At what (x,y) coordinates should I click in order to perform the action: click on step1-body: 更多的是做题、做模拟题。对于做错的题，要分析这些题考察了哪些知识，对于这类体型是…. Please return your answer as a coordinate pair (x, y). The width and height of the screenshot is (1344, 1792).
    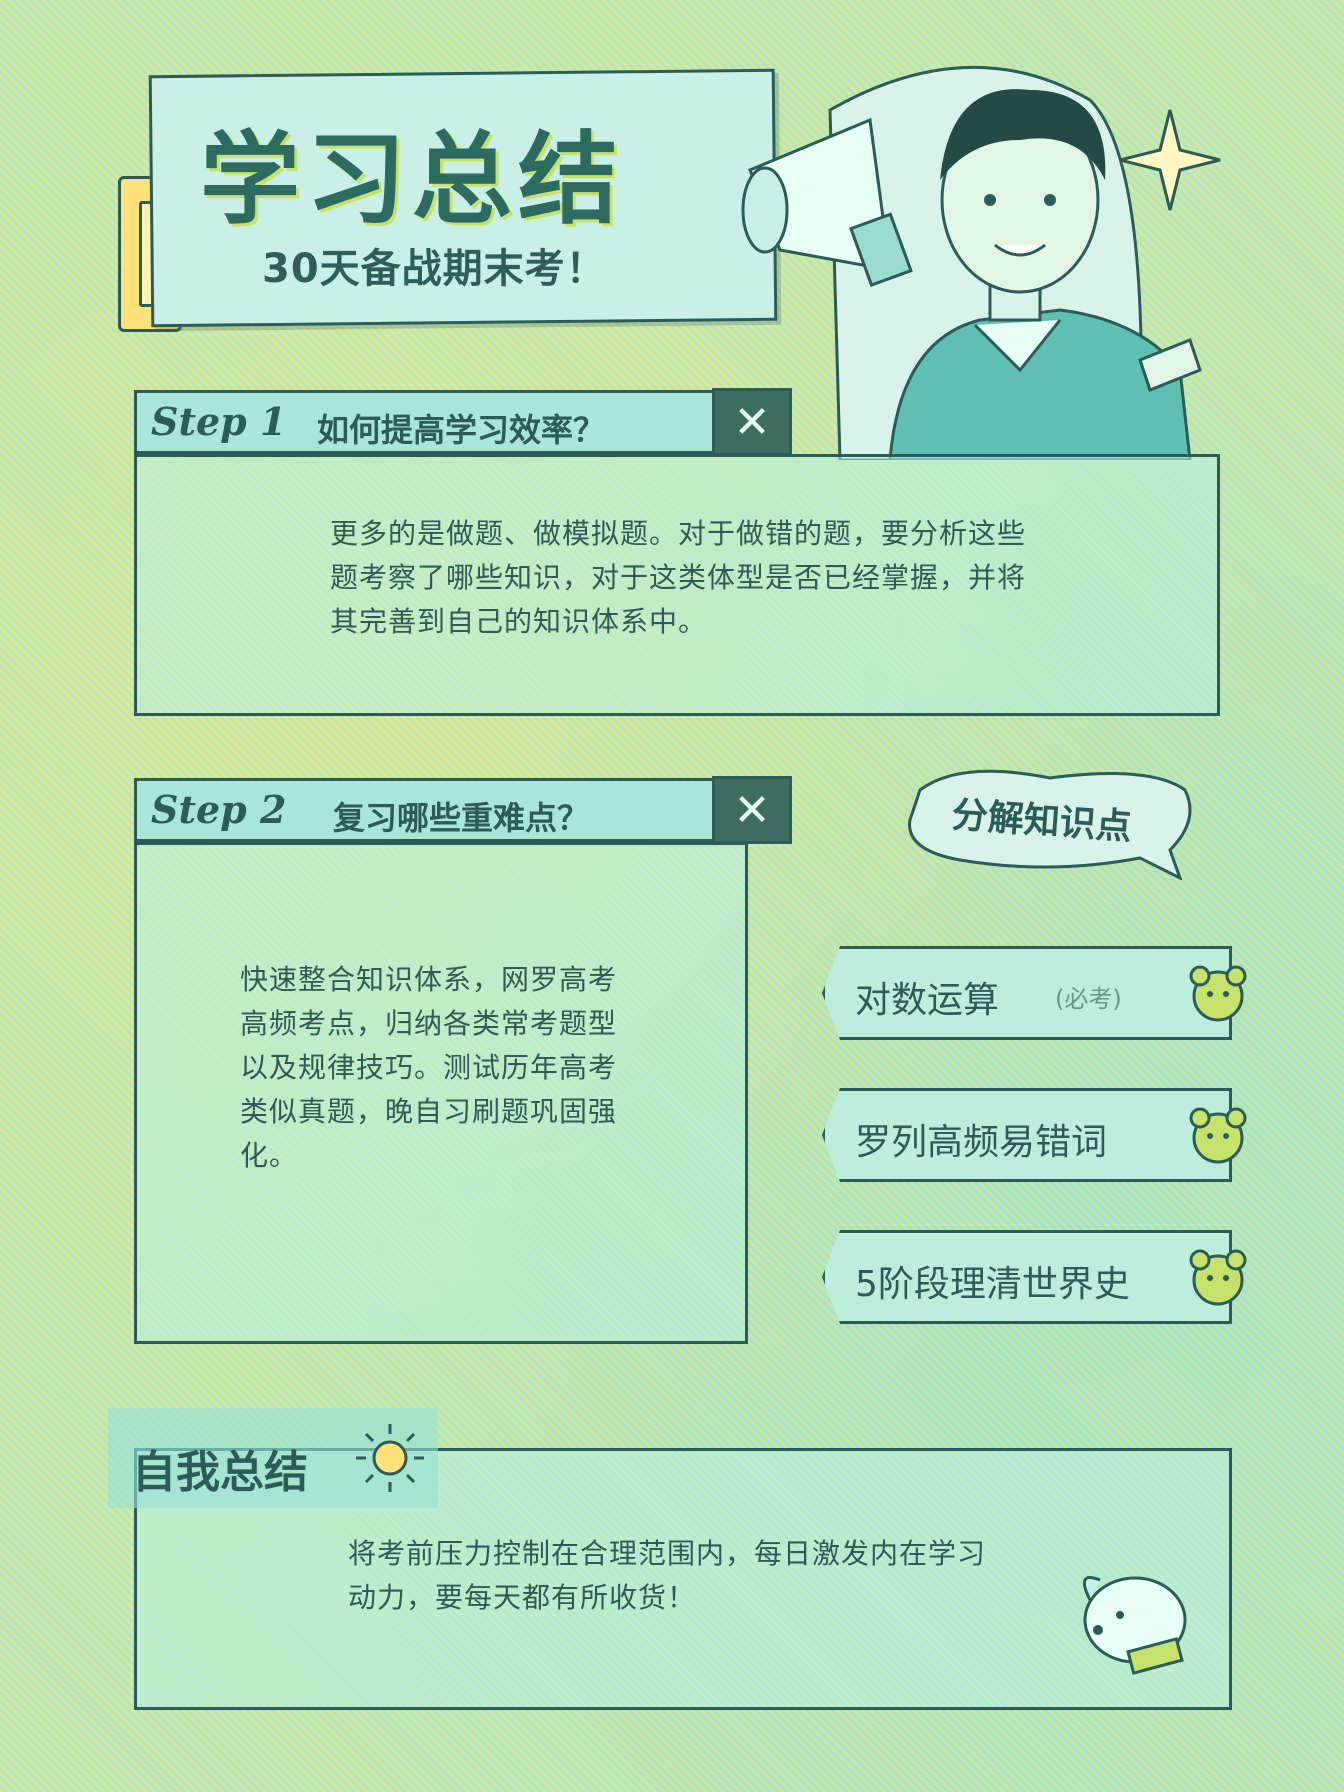
    Looking at the image, I should click on (678, 577).